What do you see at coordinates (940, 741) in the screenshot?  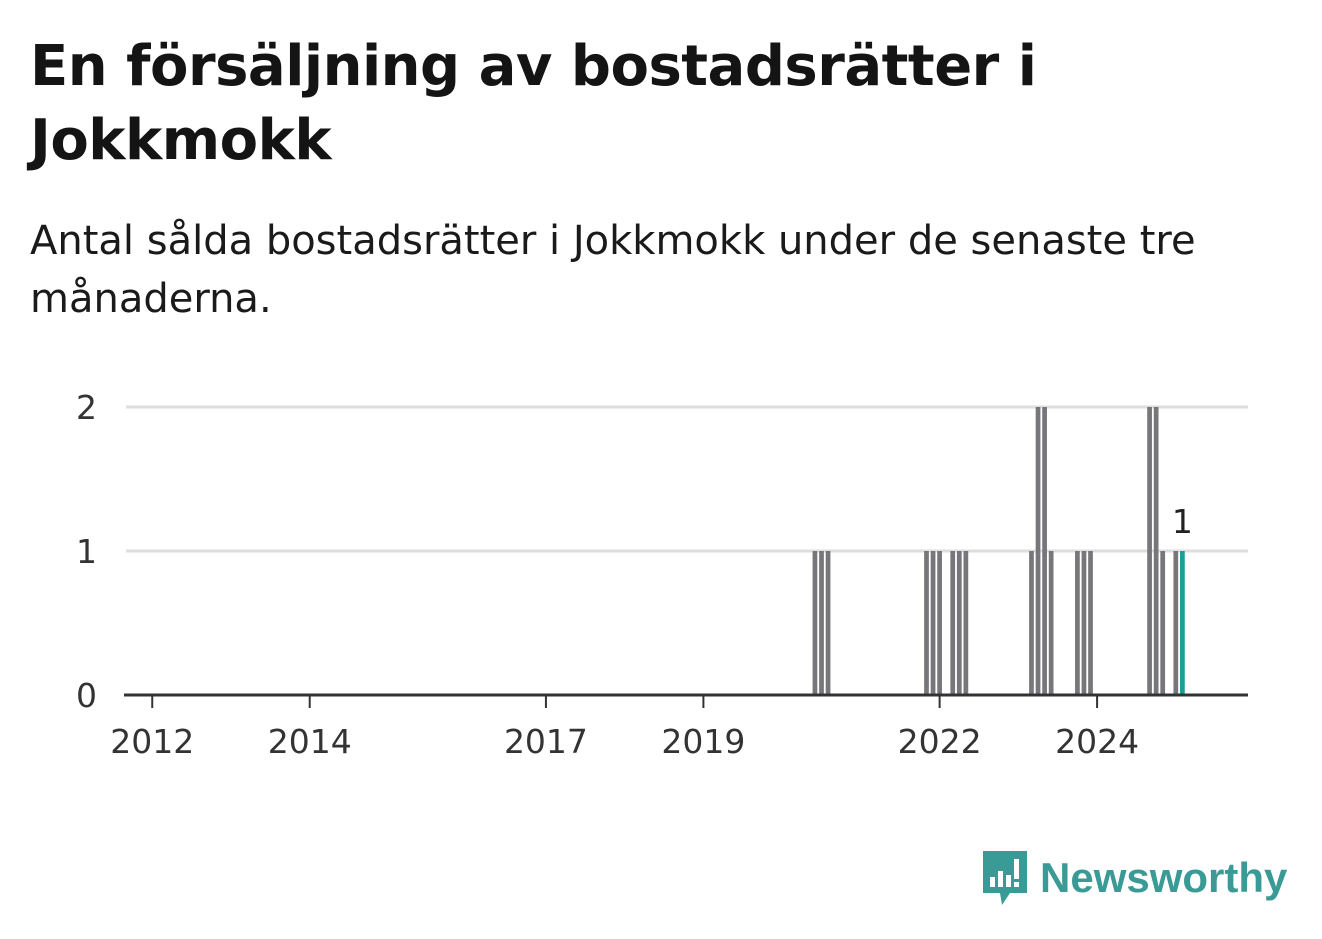 I see `x-tick-label: 2022` at bounding box center [940, 741].